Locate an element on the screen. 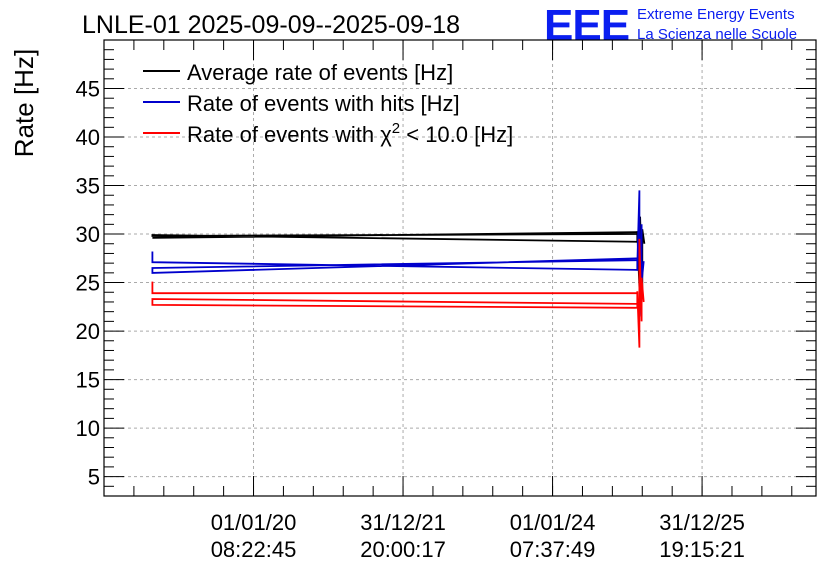  logo-line2: La Scienza nelle Scuole is located at coordinates (717, 34).